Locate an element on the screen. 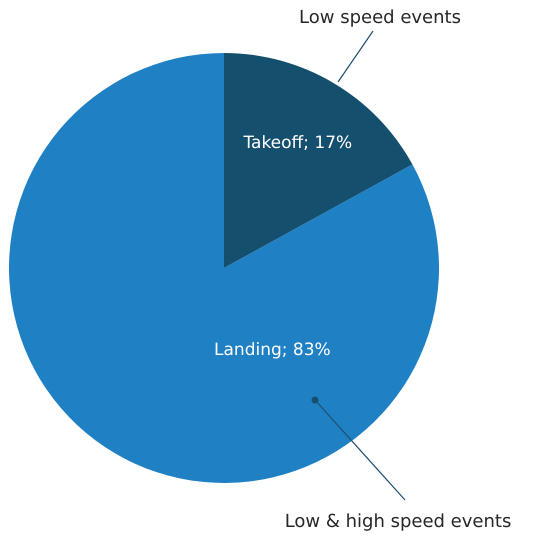 The image size is (548, 542). text: Low & high speed events is located at coordinates (398, 521).